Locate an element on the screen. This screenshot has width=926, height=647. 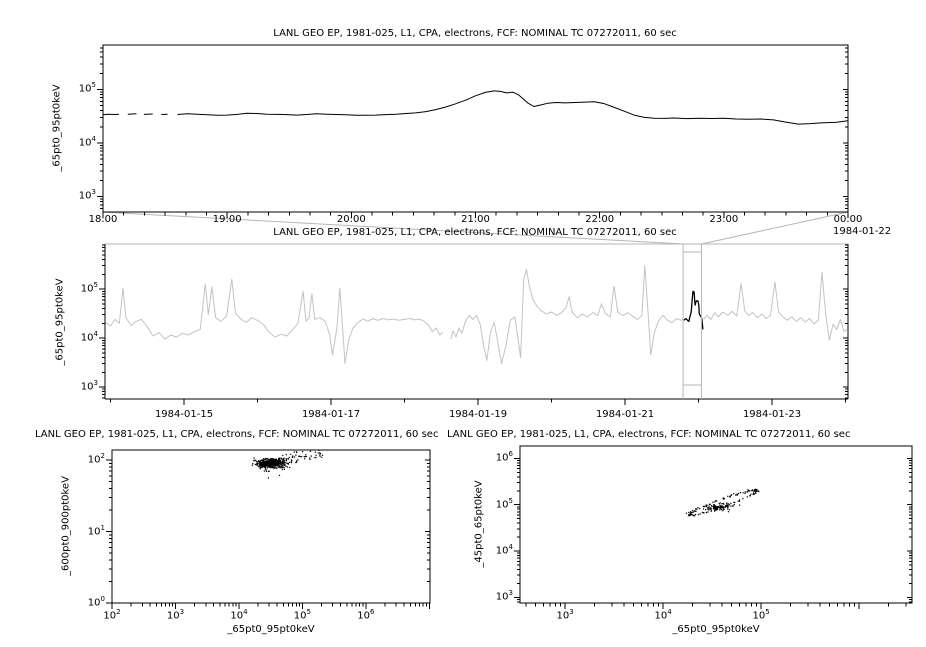
plot1-ylabel: _65pt0_95pt0keV is located at coordinates (57, 128).